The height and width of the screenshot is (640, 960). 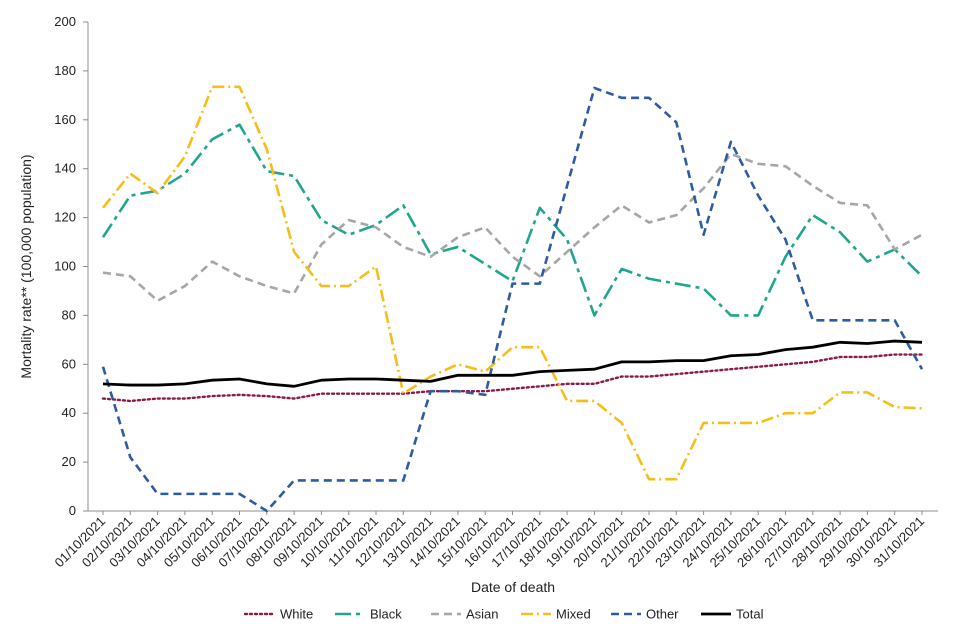 What do you see at coordinates (69, 412) in the screenshot?
I see `y-tick-label: 40` at bounding box center [69, 412].